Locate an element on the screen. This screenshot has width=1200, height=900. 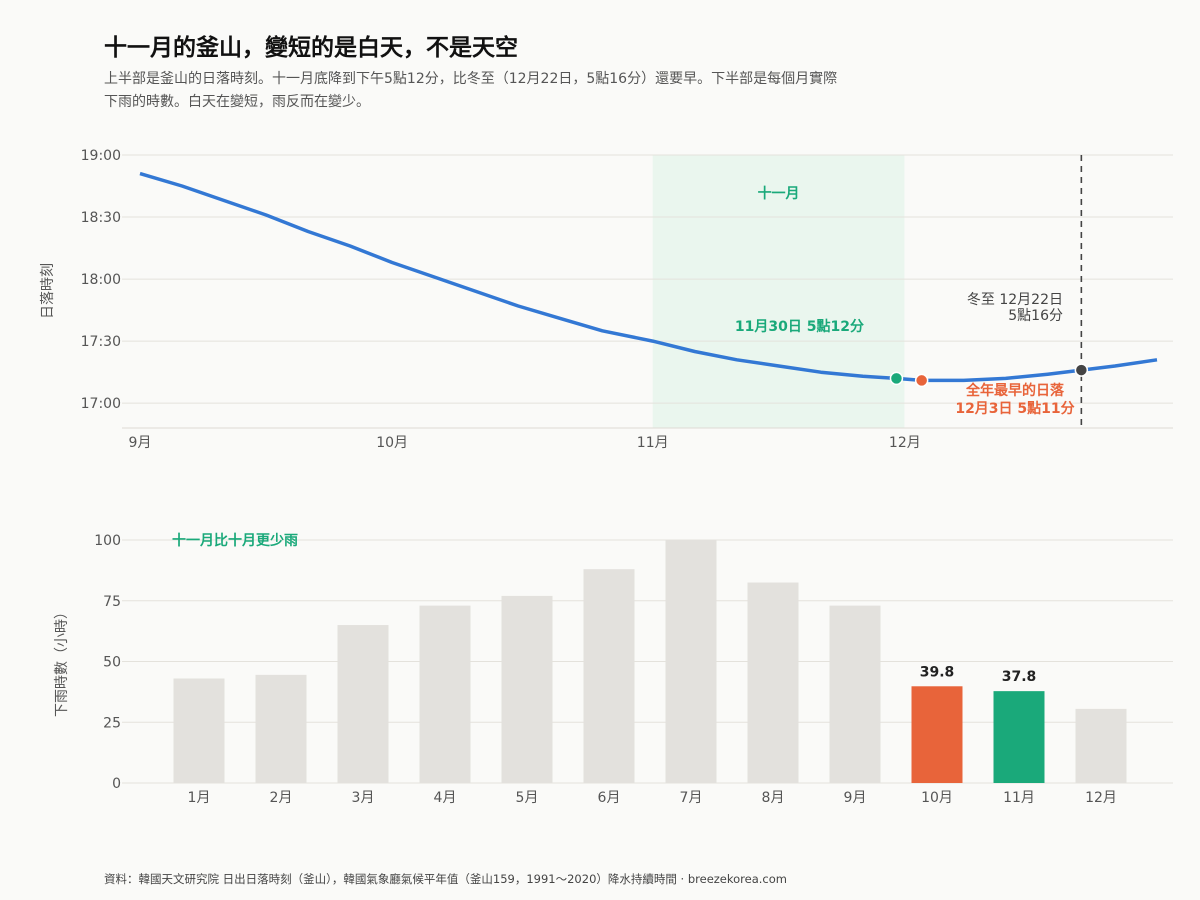
top-y-tick-label: 17:00 is located at coordinates (101, 404).